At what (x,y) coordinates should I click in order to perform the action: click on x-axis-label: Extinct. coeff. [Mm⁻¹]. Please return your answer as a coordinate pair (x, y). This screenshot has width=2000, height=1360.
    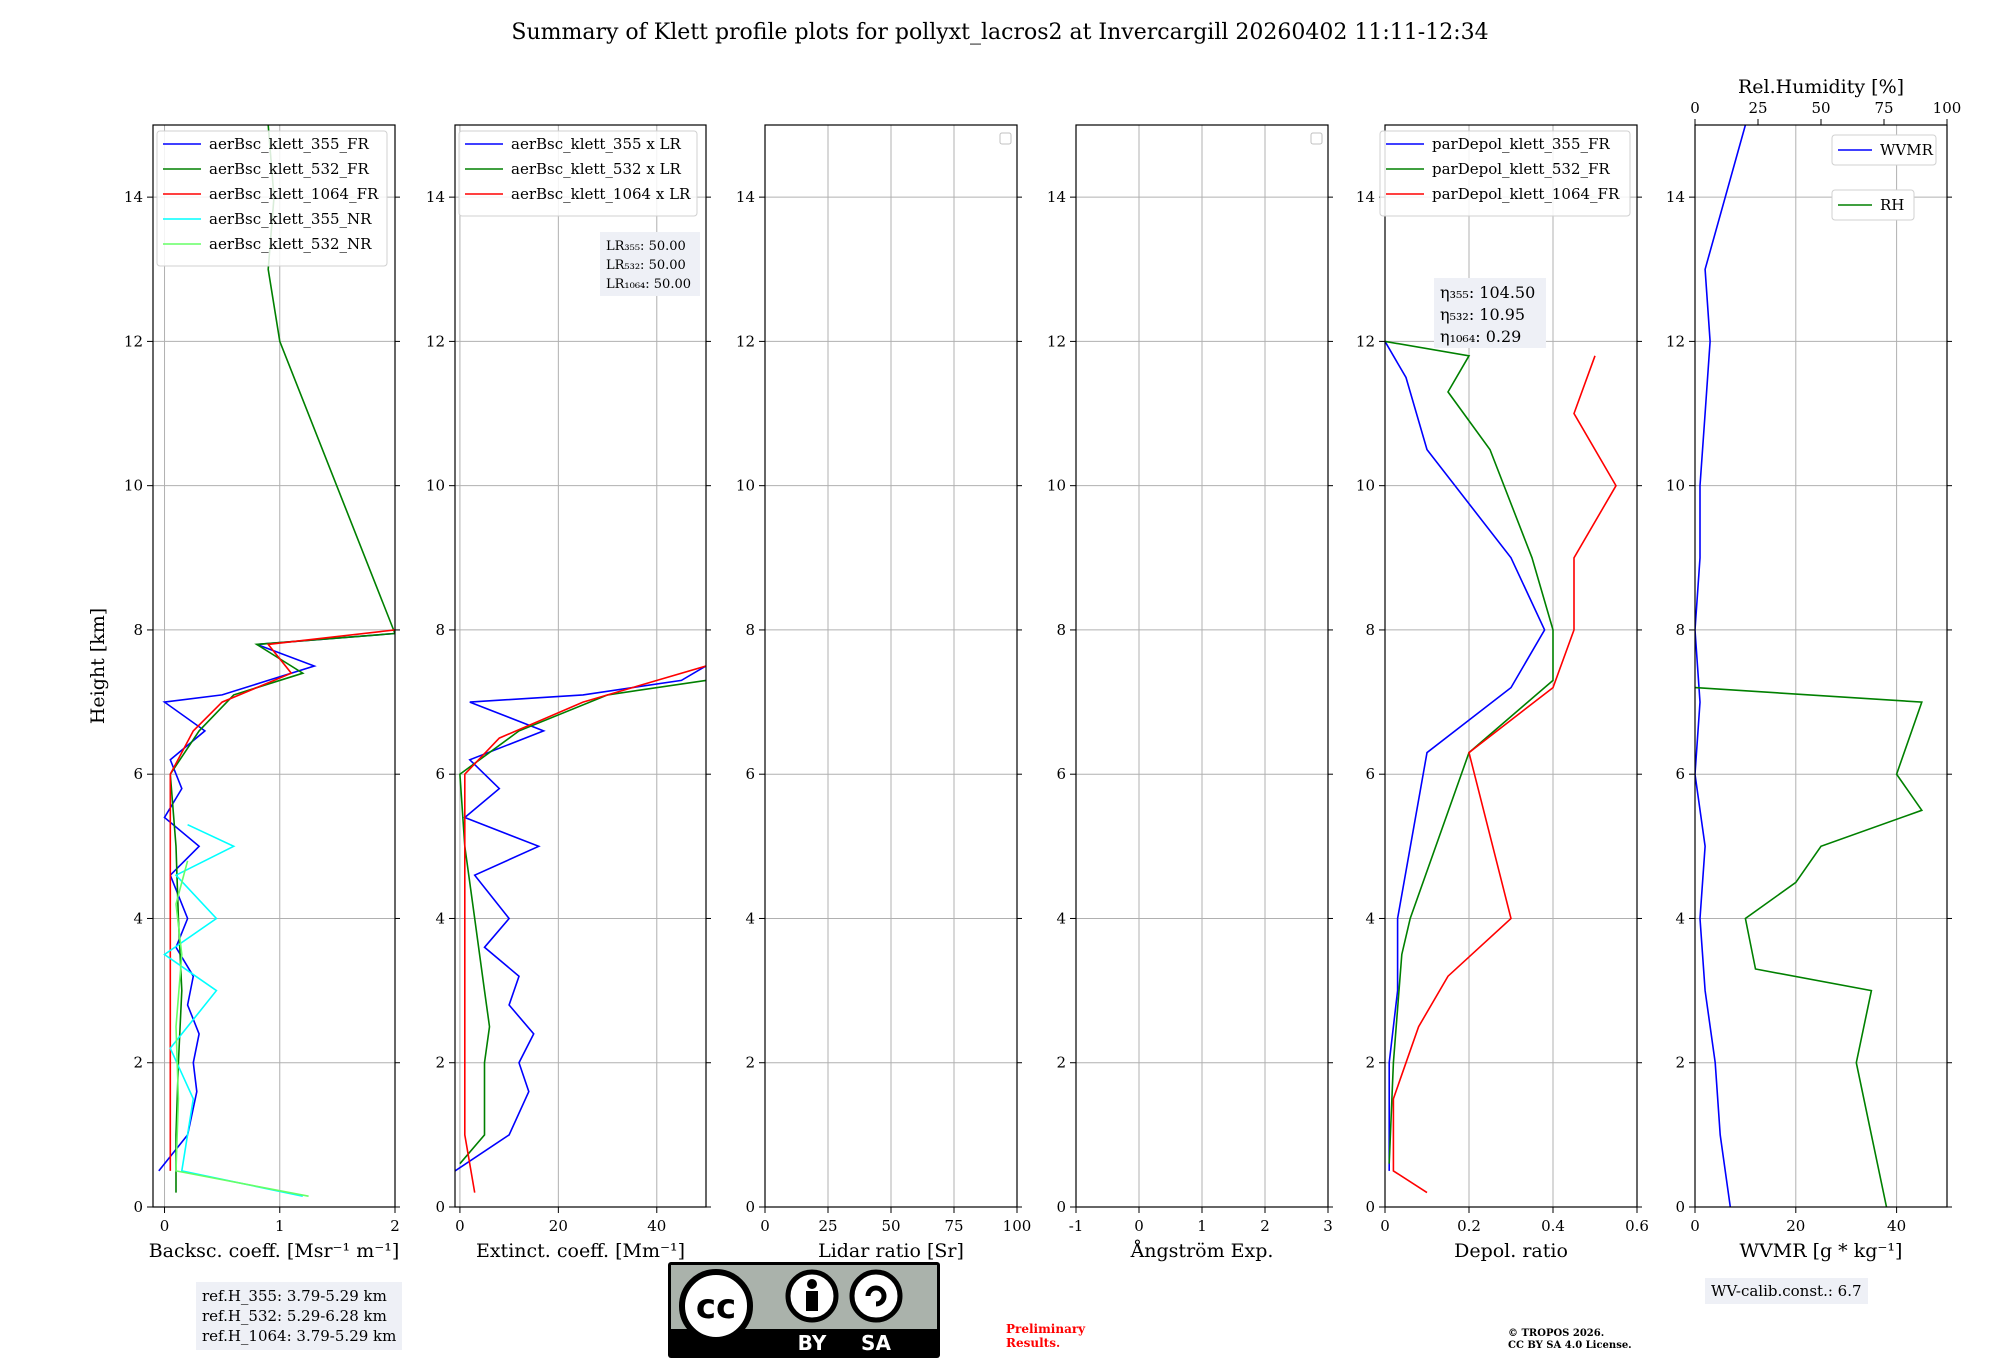
    Looking at the image, I should click on (580, 1251).